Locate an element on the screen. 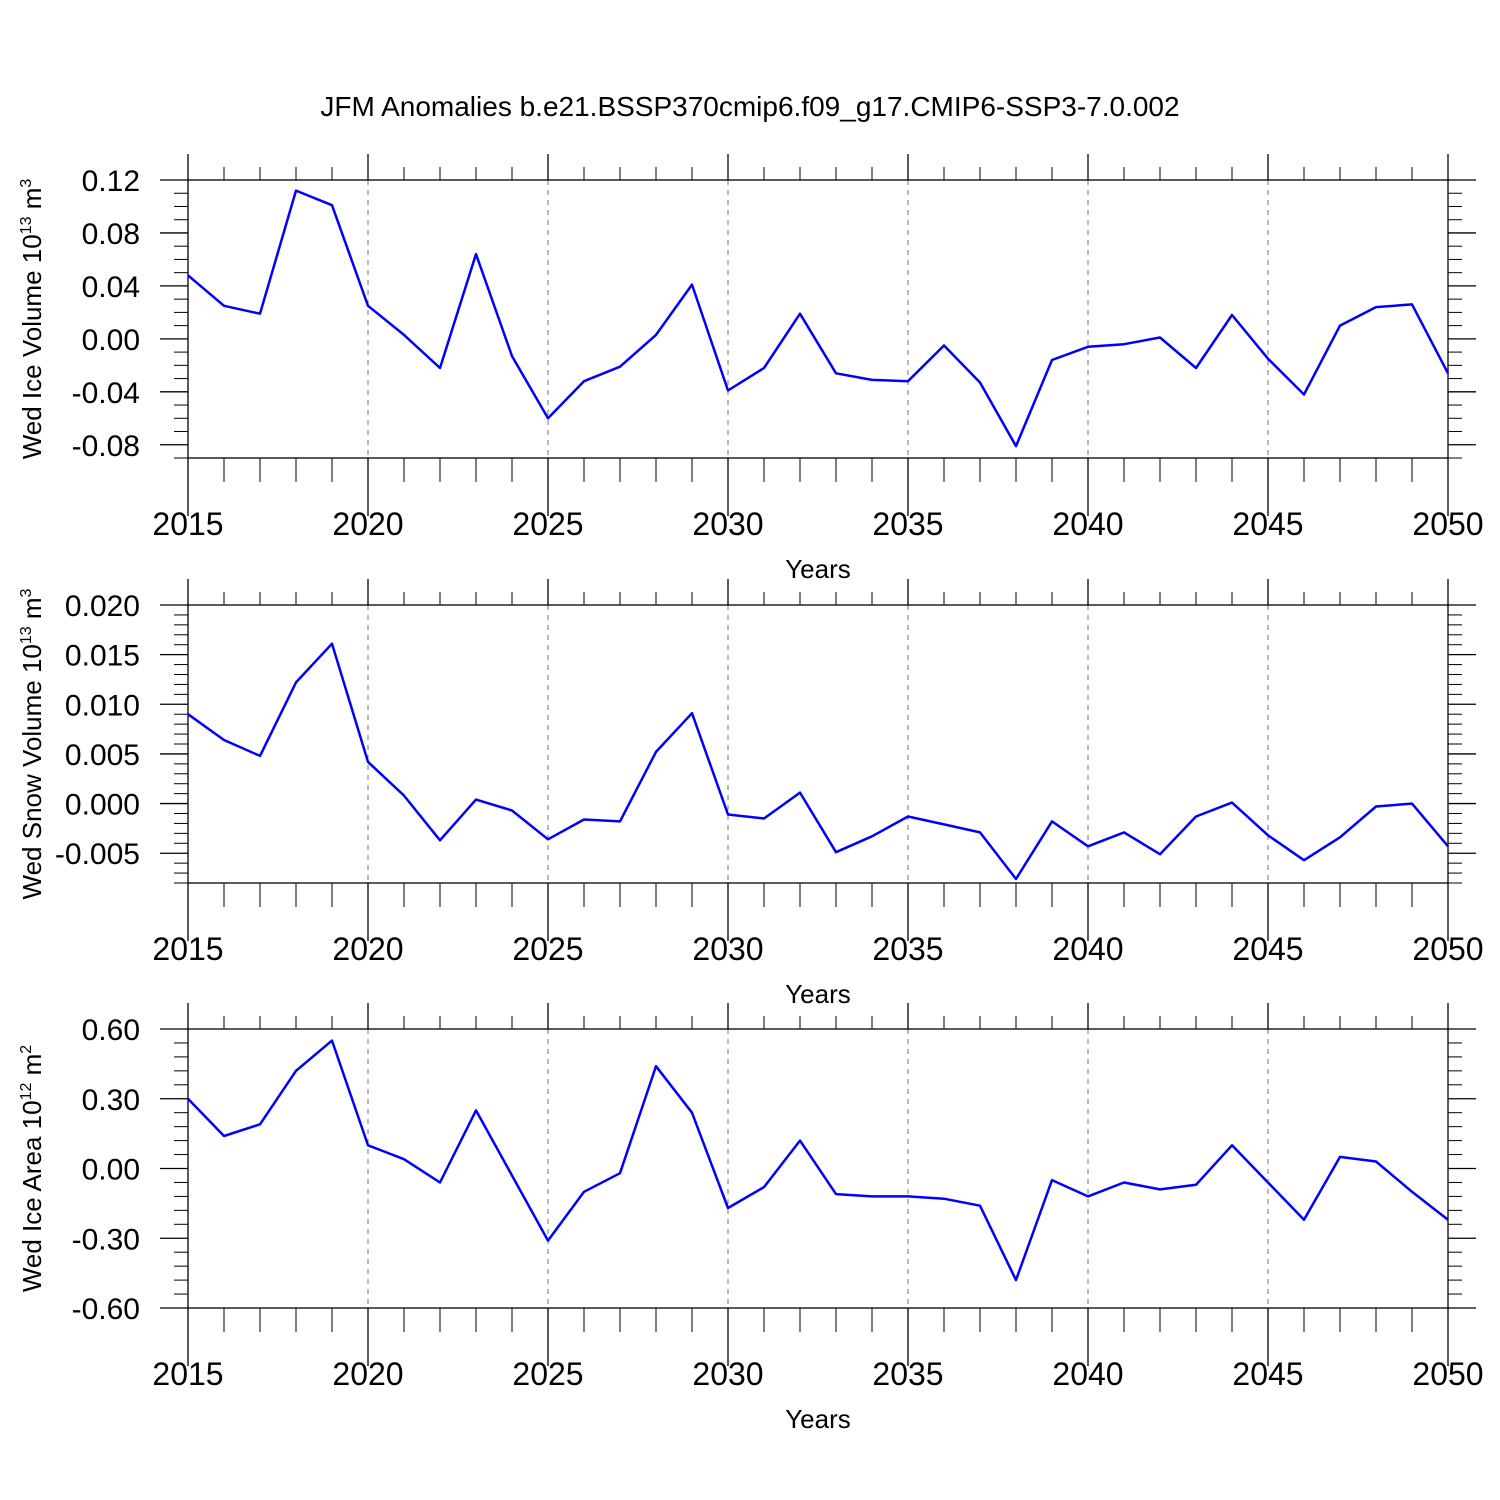 Image resolution: width=1500 pixels, height=1500 pixels. y-axis-label: Wed Ice Area 1012 m2 is located at coordinates (32, 1168).